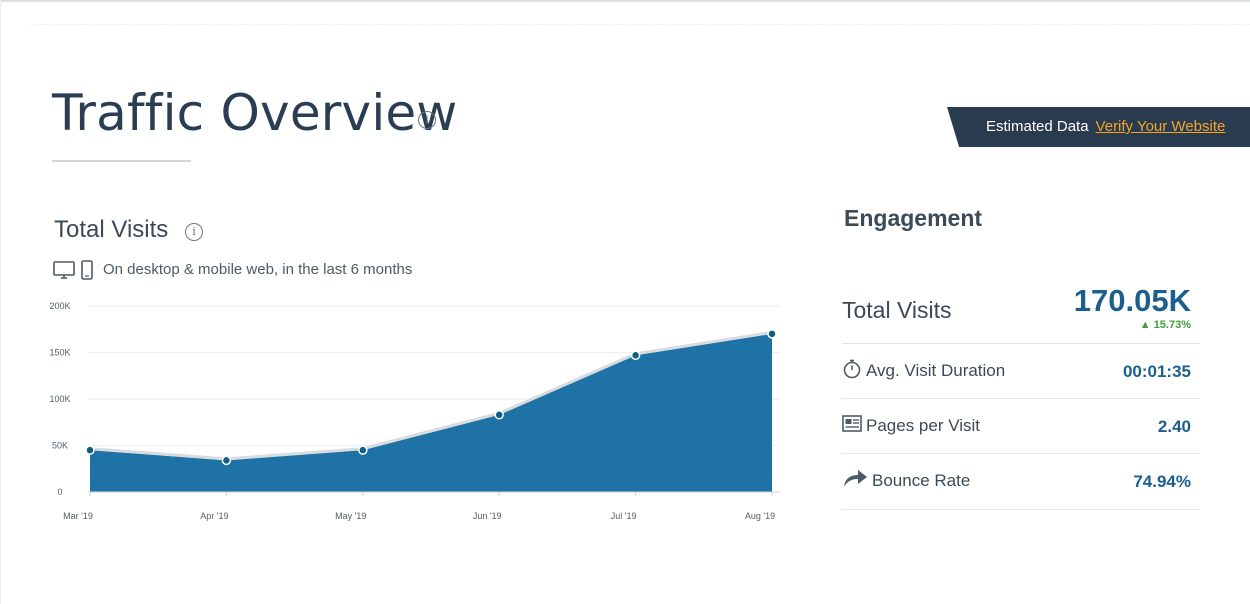 This screenshot has height=604, width=1250. Describe the element at coordinates (855, 478) in the screenshot. I see `bounce-arrow-icon` at that location.